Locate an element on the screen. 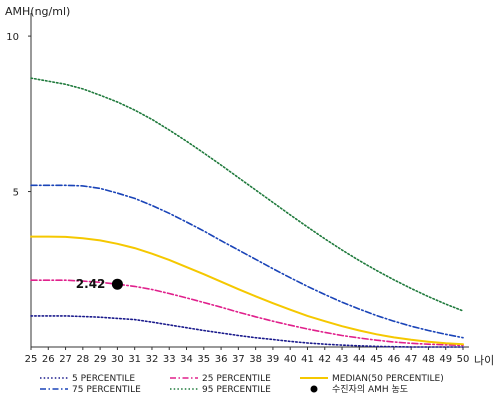 Image resolution: width=500 pixels, height=400 pixels. x-tick-label: 40 is located at coordinates (290, 359).